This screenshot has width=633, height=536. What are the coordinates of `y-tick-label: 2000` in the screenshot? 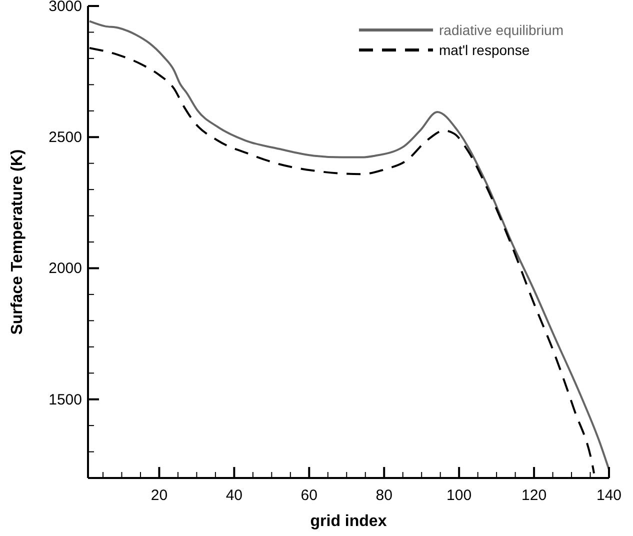 It's located at (65, 269).